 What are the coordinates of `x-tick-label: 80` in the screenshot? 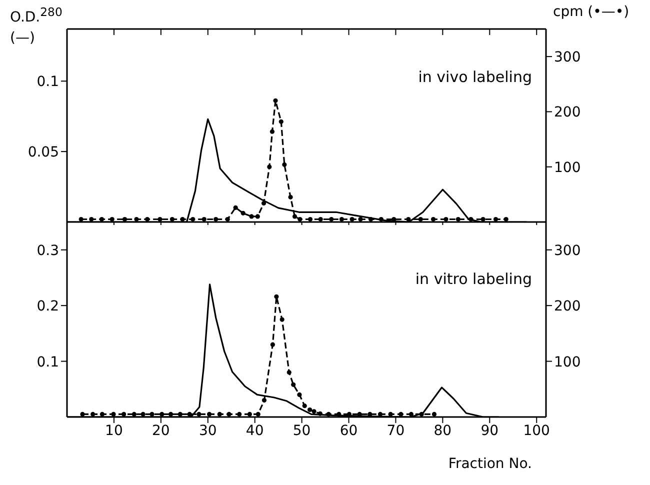 It's located at (443, 430).